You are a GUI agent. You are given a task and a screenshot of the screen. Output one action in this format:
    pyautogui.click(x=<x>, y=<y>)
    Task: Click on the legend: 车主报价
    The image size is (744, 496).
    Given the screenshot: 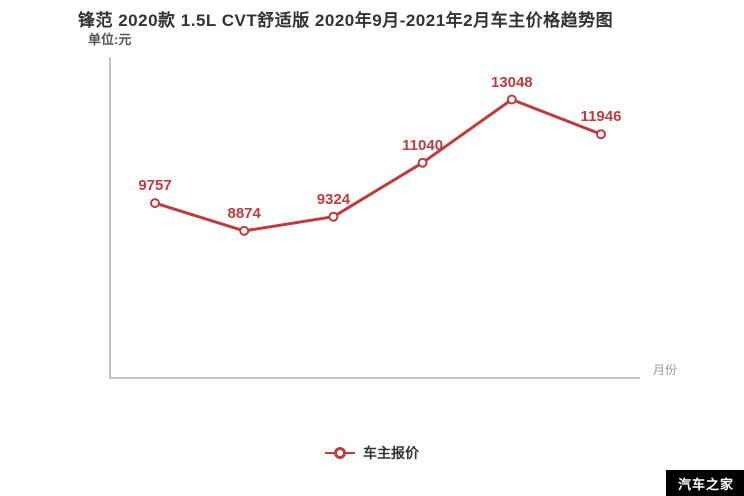 What is the action you would take?
    pyautogui.click(x=372, y=453)
    